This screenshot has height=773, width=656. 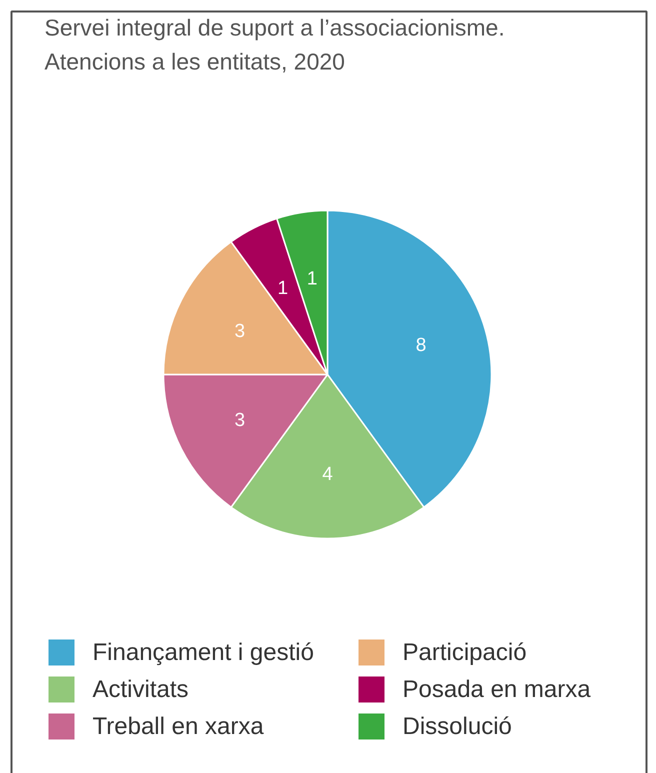 I want to click on data-label: 8, so click(x=421, y=345).